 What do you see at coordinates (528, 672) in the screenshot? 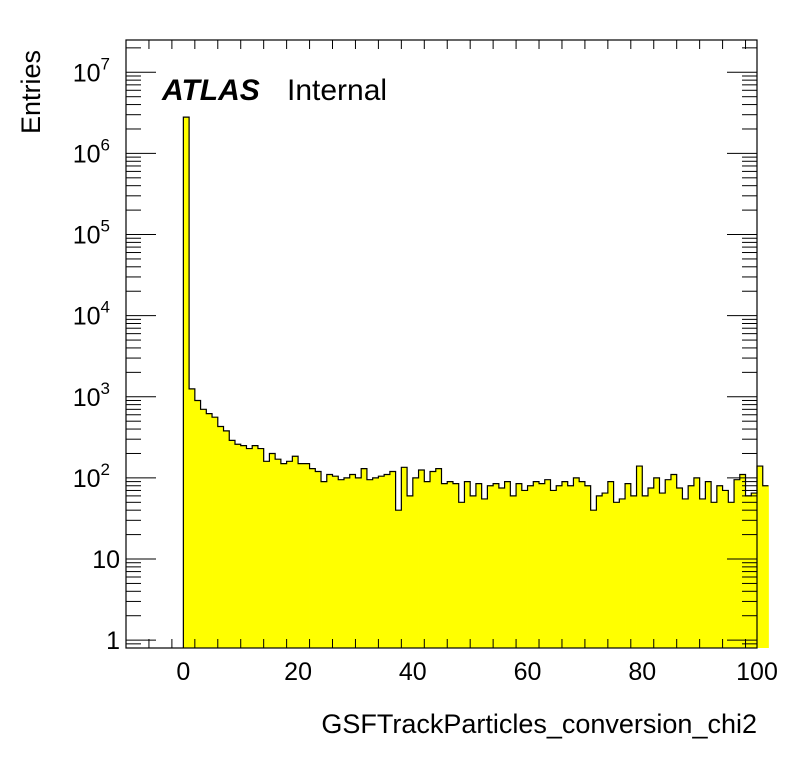
I see `x-tick-label: 60` at bounding box center [528, 672].